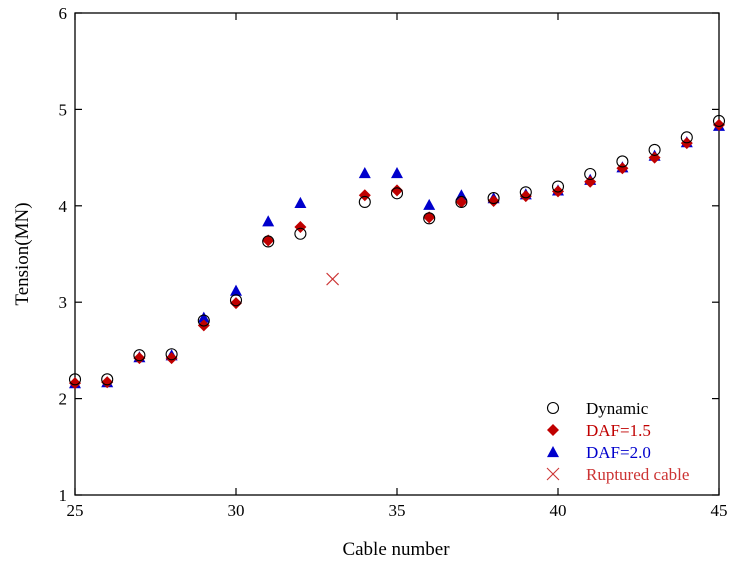  Describe the element at coordinates (63, 399) in the screenshot. I see `y-tick-label: 2` at that location.